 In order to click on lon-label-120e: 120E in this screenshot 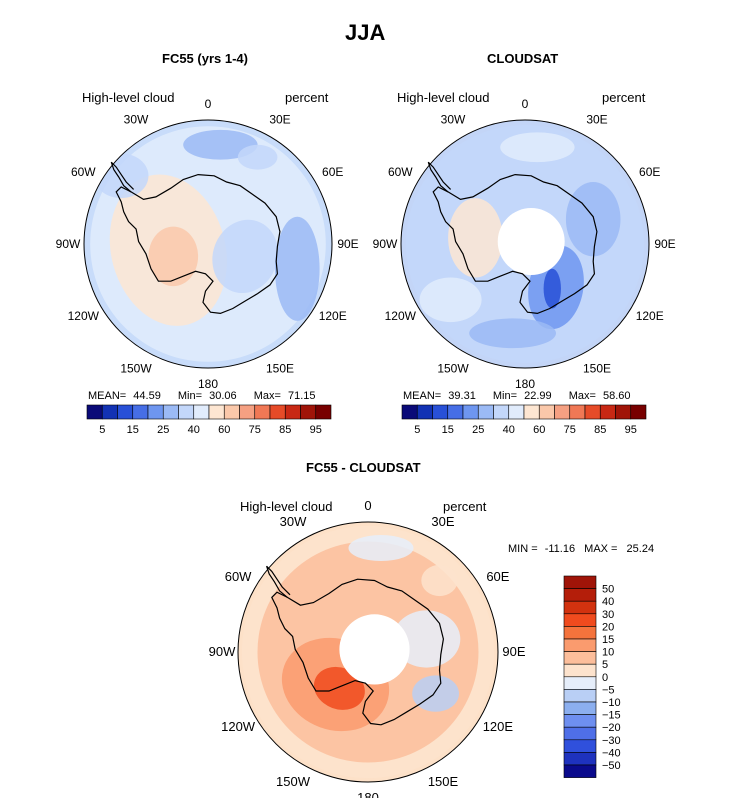, I will do `click(650, 316)`.